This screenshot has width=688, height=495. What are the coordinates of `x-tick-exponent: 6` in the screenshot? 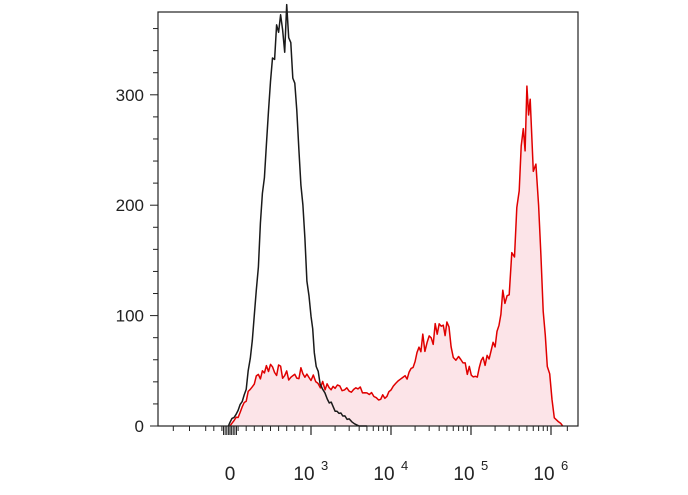 It's located at (564, 465).